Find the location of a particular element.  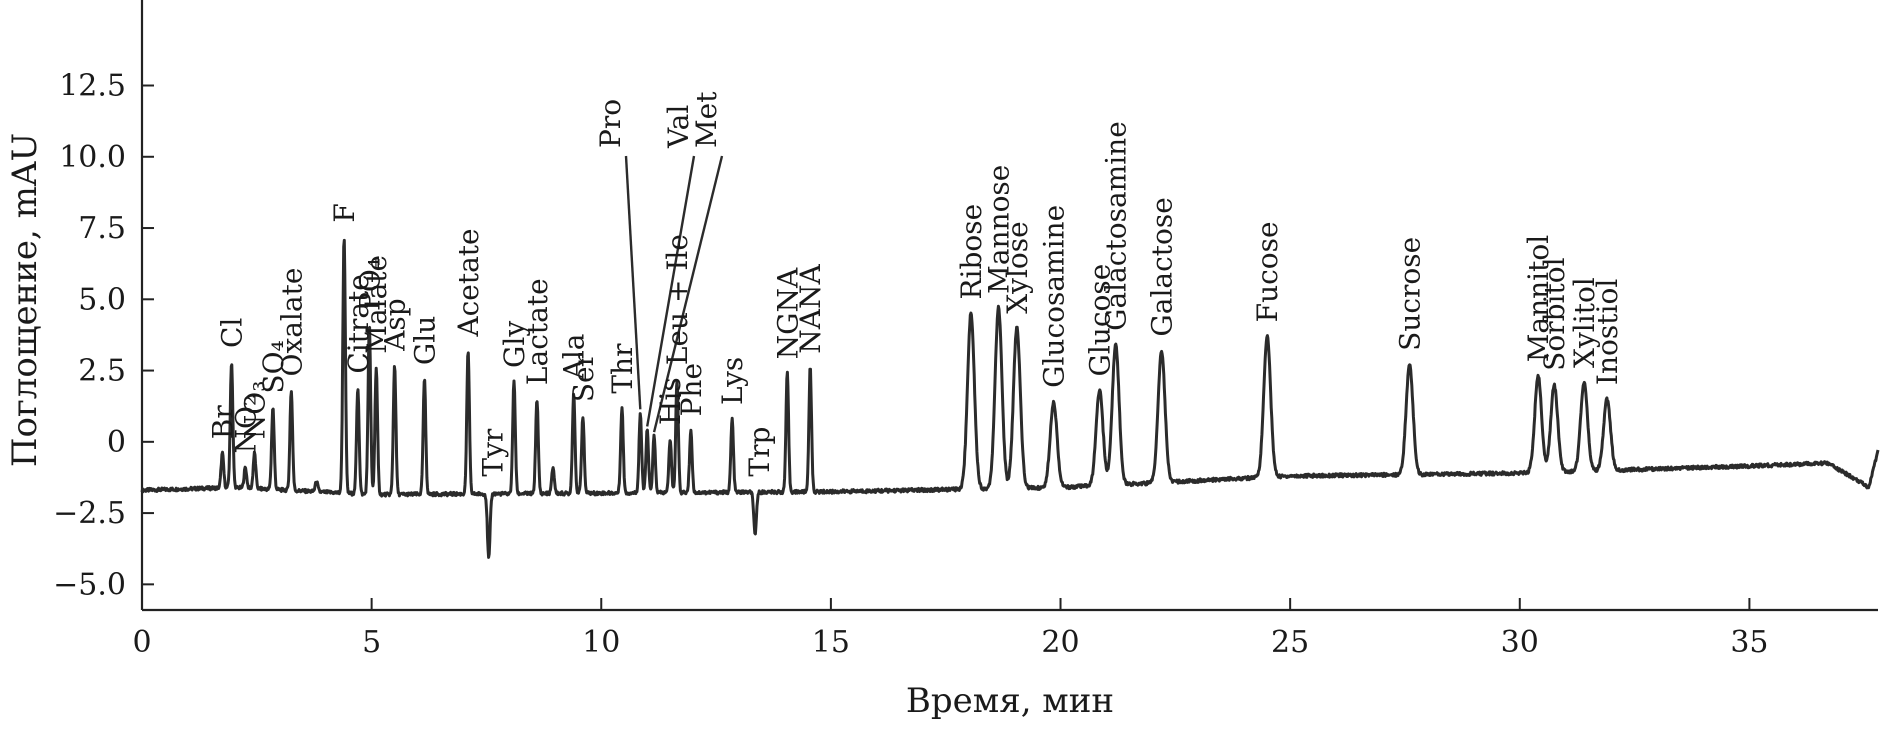

x-tick-label: 15 is located at coordinates (831, 642).